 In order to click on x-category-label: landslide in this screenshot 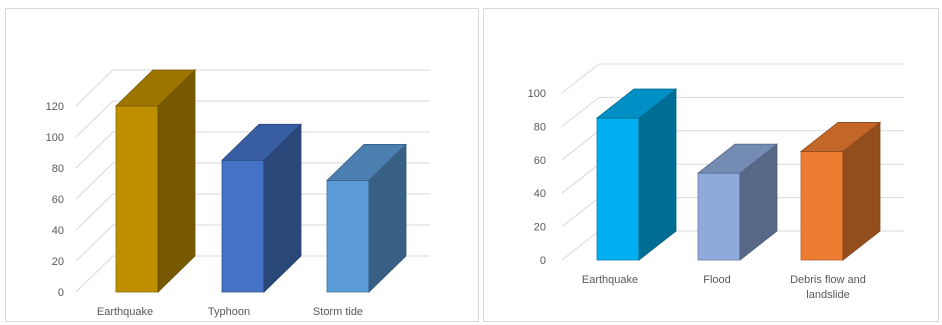, I will do `click(827, 295)`.